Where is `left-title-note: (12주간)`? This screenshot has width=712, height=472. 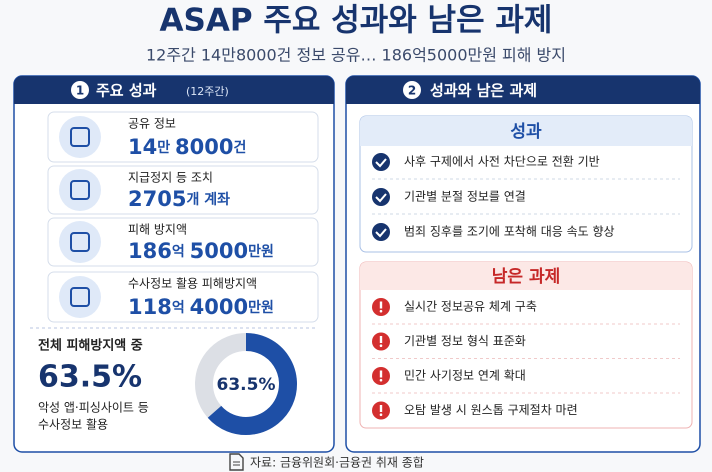
left-title-note: (12주간) is located at coordinates (207, 91).